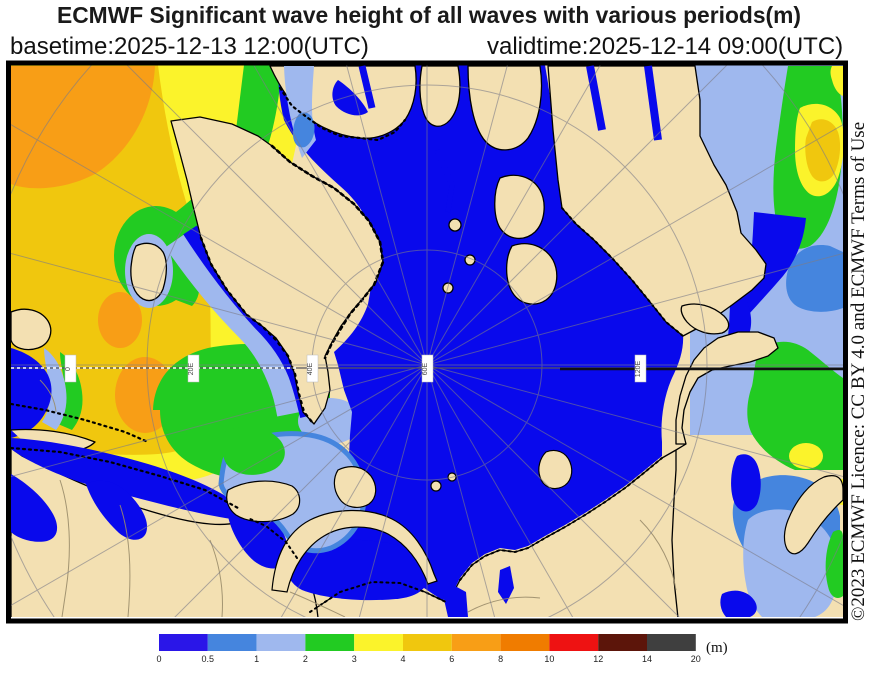  I want to click on svg-text: 0.5, so click(208, 659).